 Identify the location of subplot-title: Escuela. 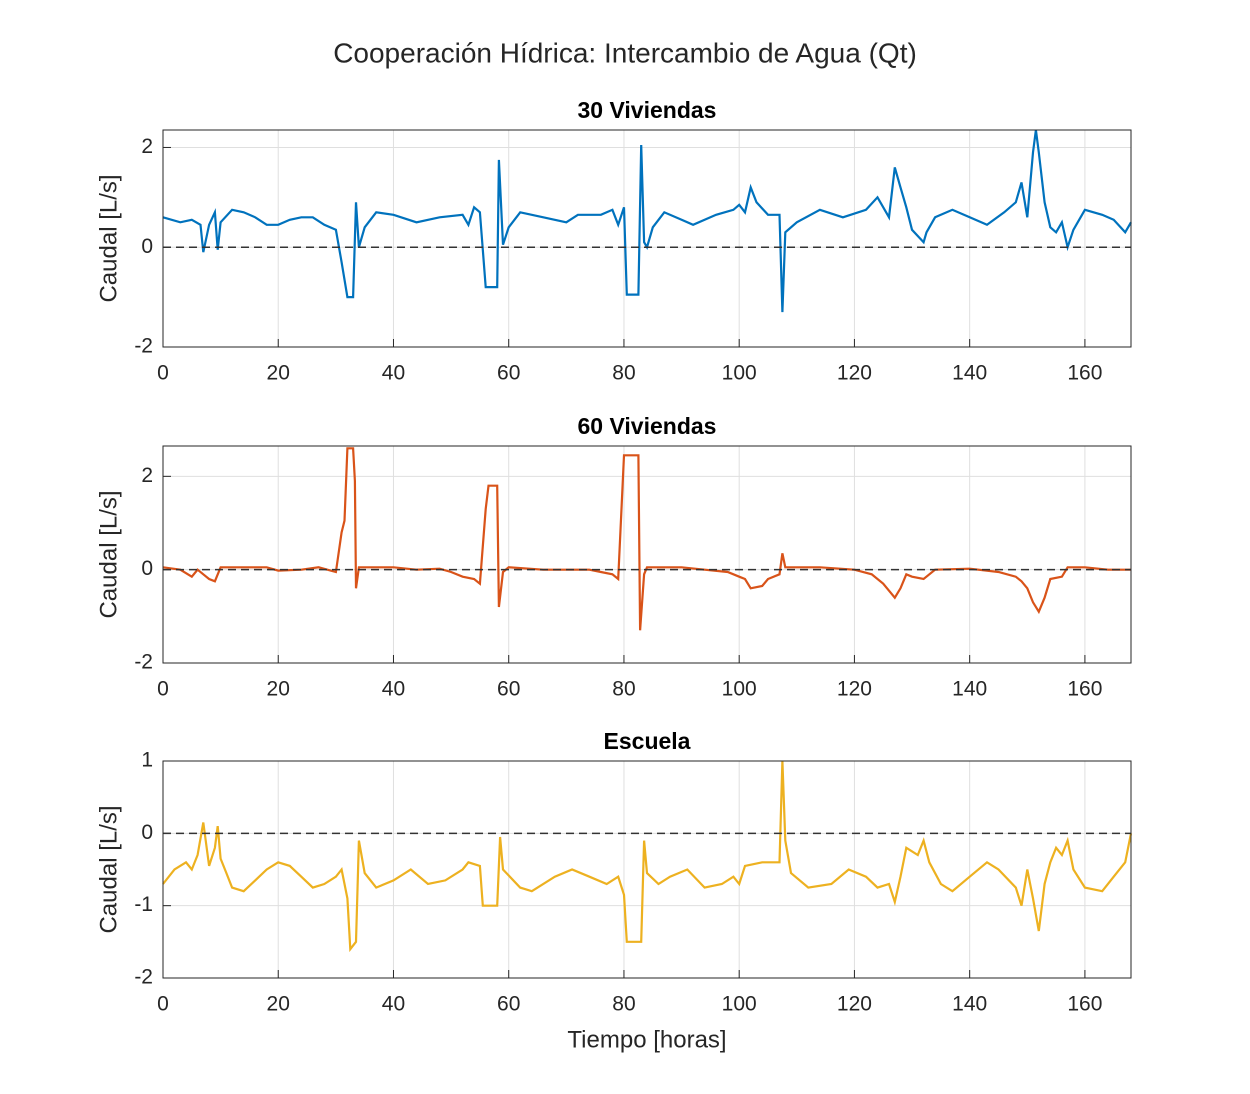
(647, 741).